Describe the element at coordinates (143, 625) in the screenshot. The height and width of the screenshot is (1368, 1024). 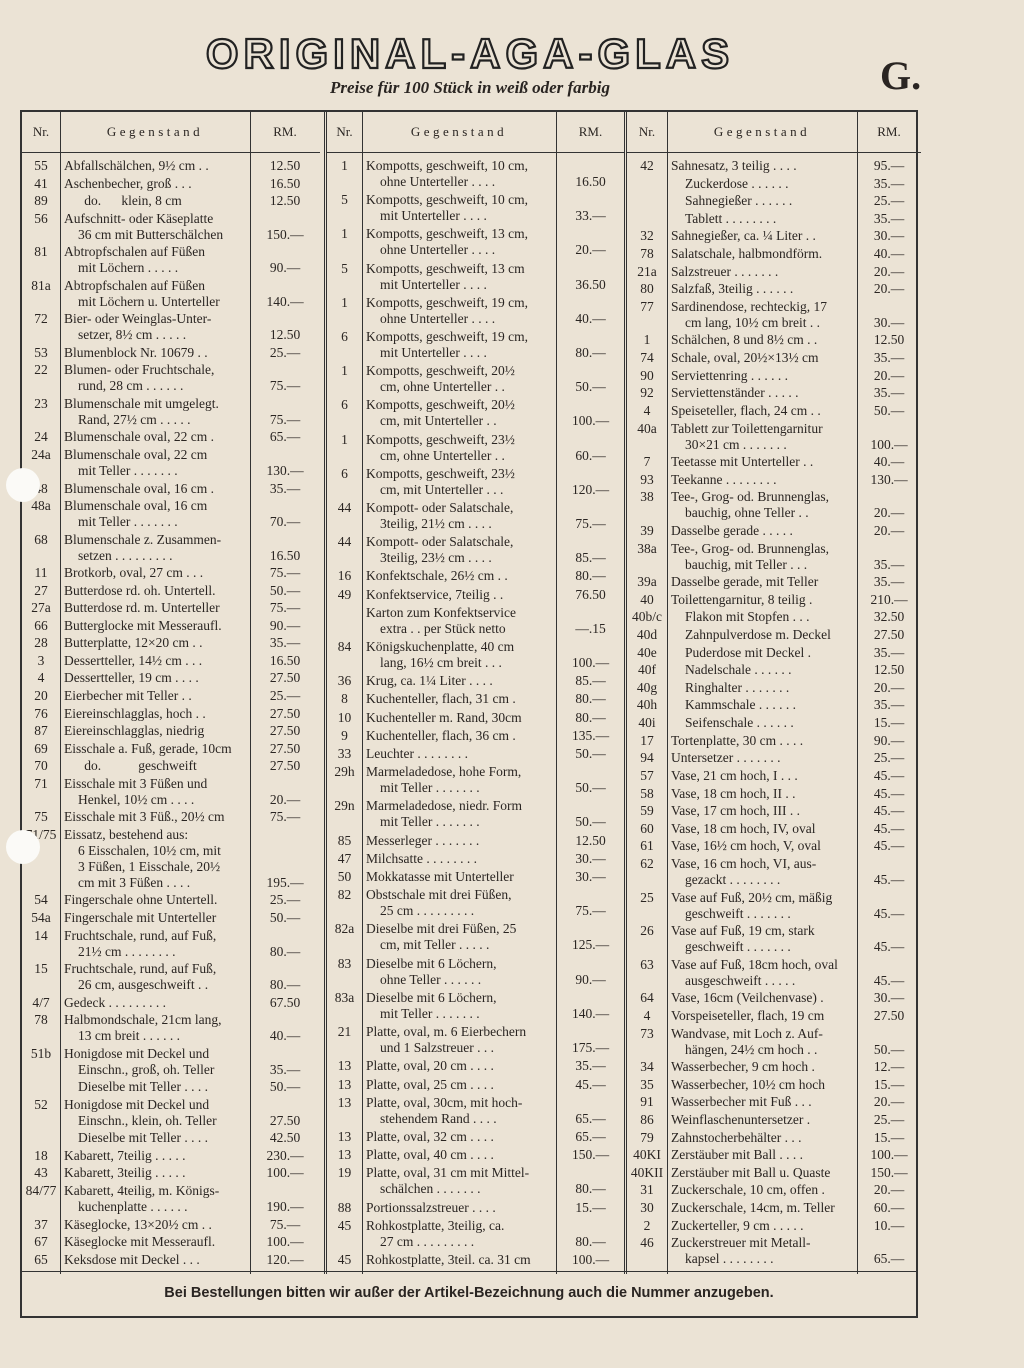
I see `description-line: Butterglocke mit Messeraufl.` at that location.